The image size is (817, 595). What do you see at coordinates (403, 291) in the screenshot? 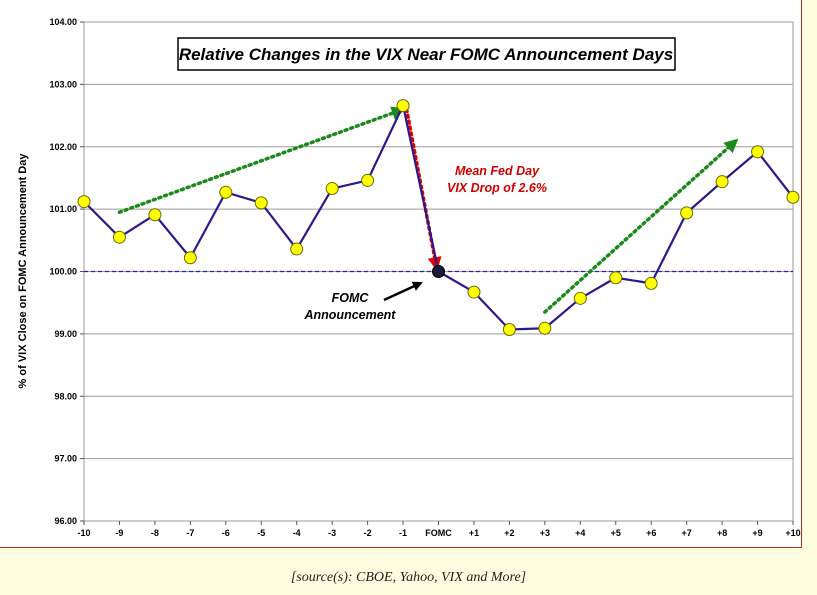
I see `fomc-pointer-arrow` at bounding box center [403, 291].